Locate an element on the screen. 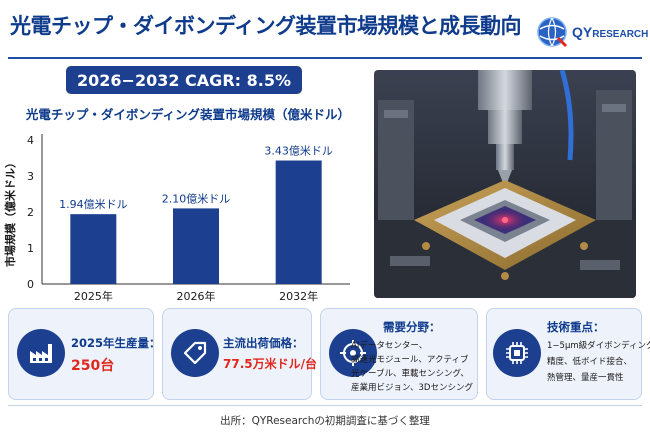  qyresearch-logo: QYRESEARCH is located at coordinates (592, 32).